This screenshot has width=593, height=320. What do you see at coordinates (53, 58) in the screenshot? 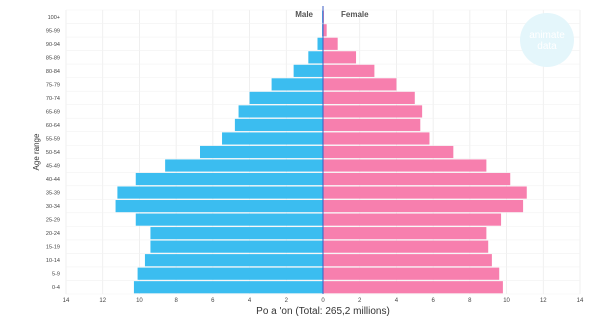
I see `age-range-label: 85-89` at bounding box center [53, 58].